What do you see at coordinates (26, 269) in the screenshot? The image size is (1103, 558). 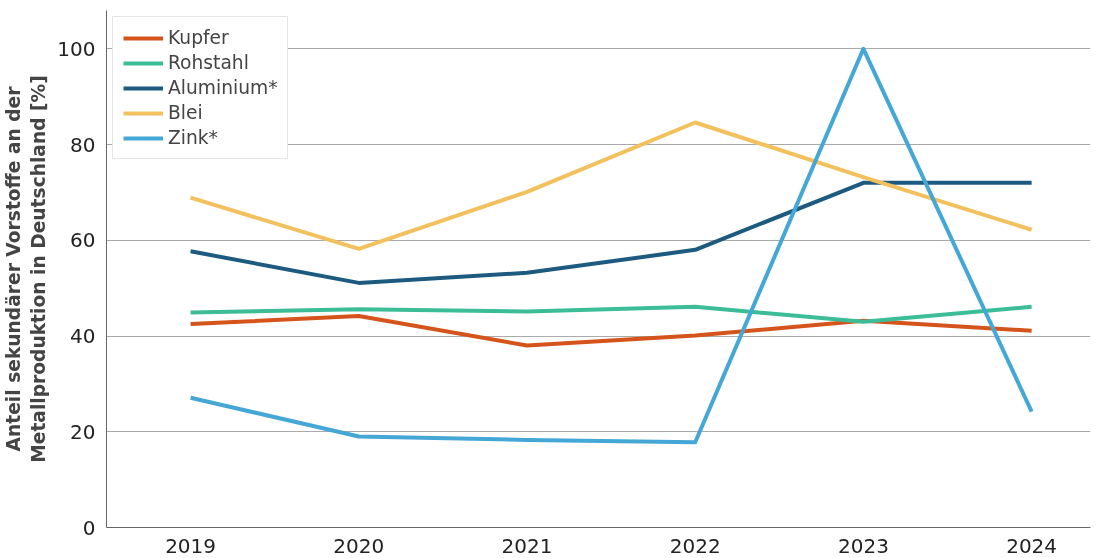 I see `y-axis-title: Anteil sekundärer Vorstoffe an der Metallproduktion in Deutschland [%]` at bounding box center [26, 269].